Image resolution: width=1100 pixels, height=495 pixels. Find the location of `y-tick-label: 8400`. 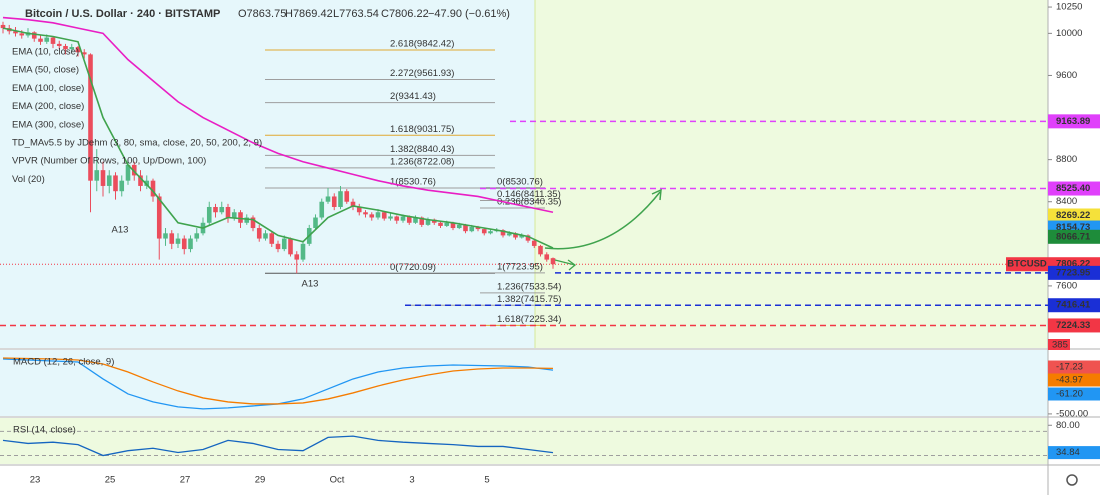

y-tick-label: 8400 is located at coordinates (1066, 201).